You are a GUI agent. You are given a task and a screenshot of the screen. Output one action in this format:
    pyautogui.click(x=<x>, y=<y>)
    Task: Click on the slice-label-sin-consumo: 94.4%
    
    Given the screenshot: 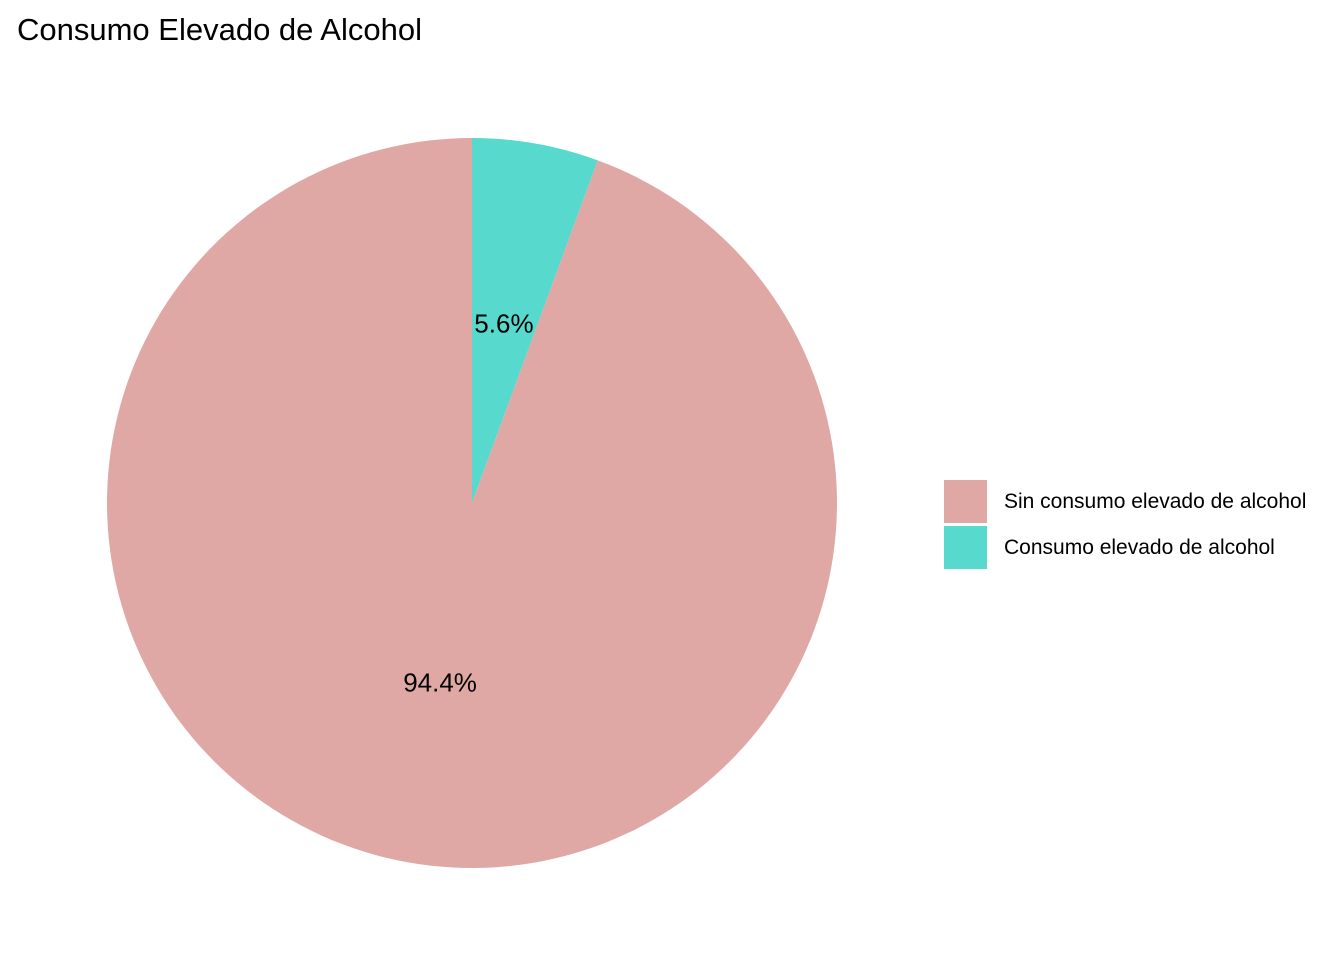 What is the action you would take?
    pyautogui.click(x=440, y=683)
    